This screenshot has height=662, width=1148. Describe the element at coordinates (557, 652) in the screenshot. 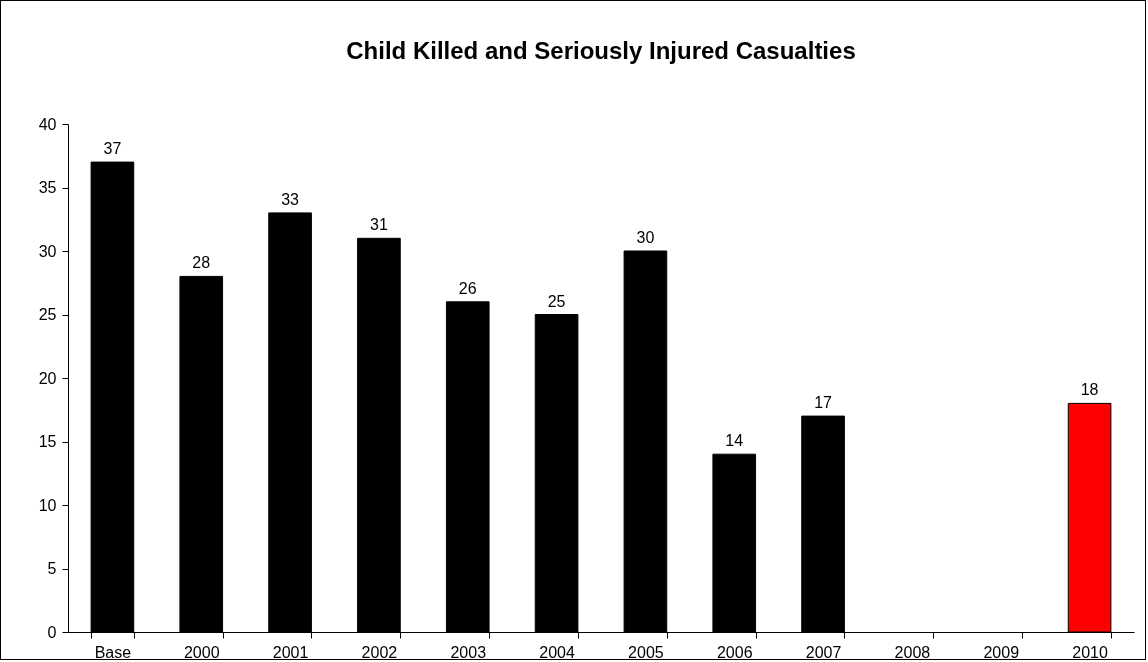

I see `x-tick-label: 2004` at that location.